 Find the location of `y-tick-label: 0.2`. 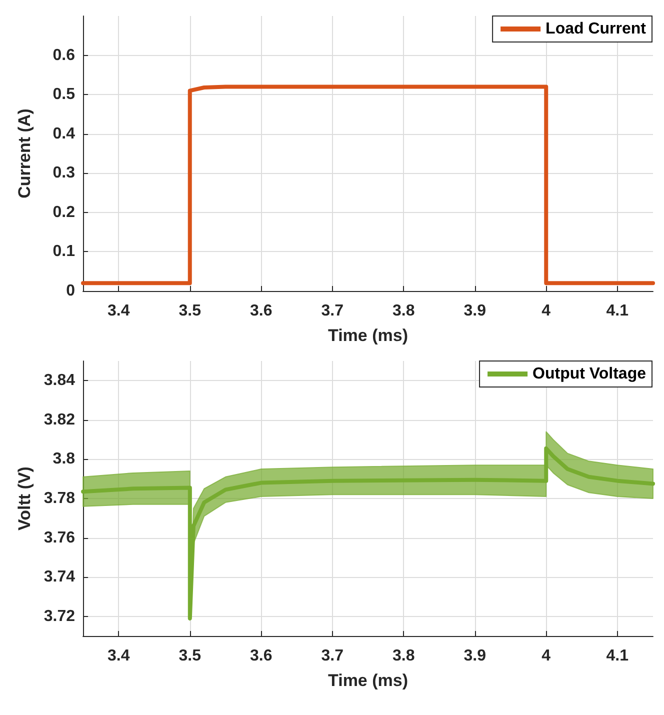

y-tick-label: 0.2 is located at coordinates (64, 212).